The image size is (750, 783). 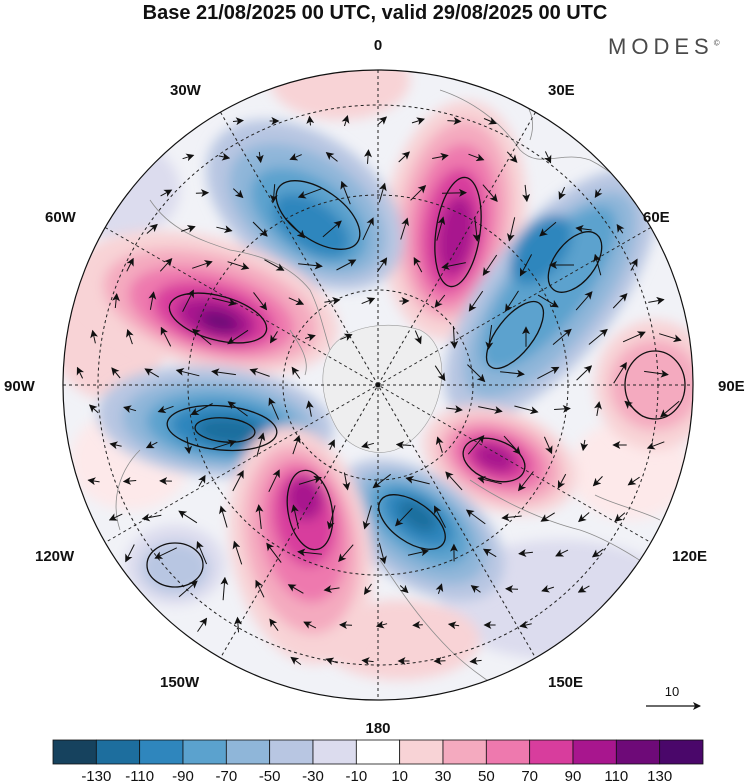 I want to click on colorbar-tick-label: 130, so click(x=659, y=775).